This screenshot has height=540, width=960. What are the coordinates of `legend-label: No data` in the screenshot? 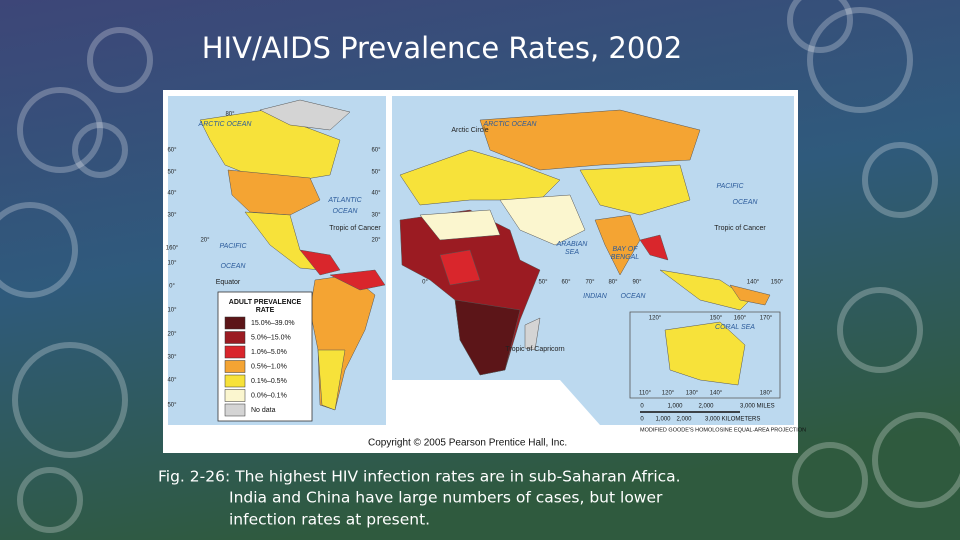 It's located at (263, 410).